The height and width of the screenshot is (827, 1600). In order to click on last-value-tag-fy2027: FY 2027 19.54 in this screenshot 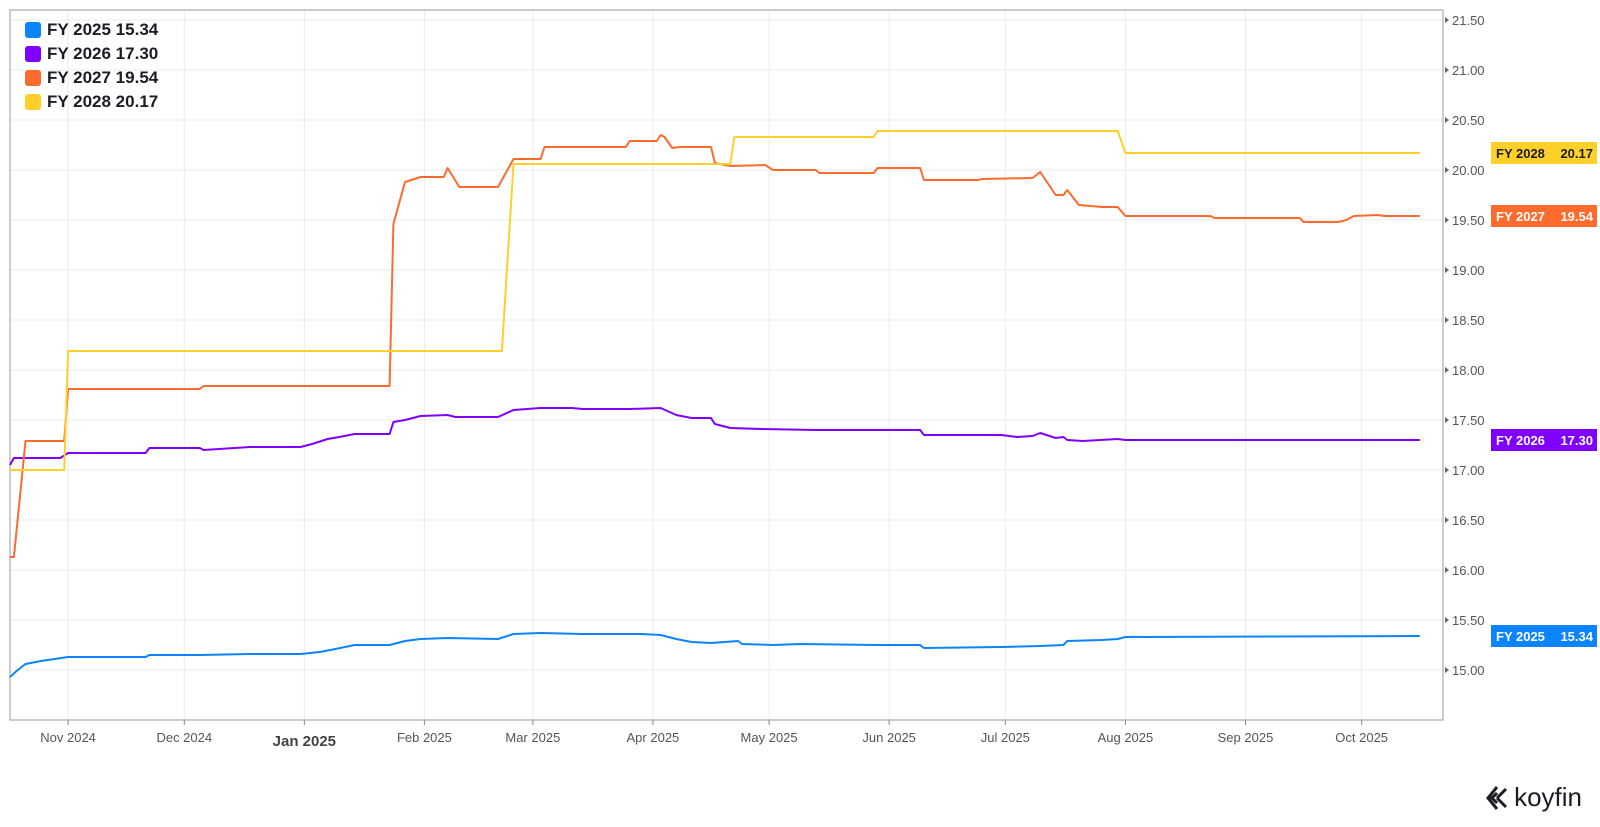, I will do `click(1544, 216)`.